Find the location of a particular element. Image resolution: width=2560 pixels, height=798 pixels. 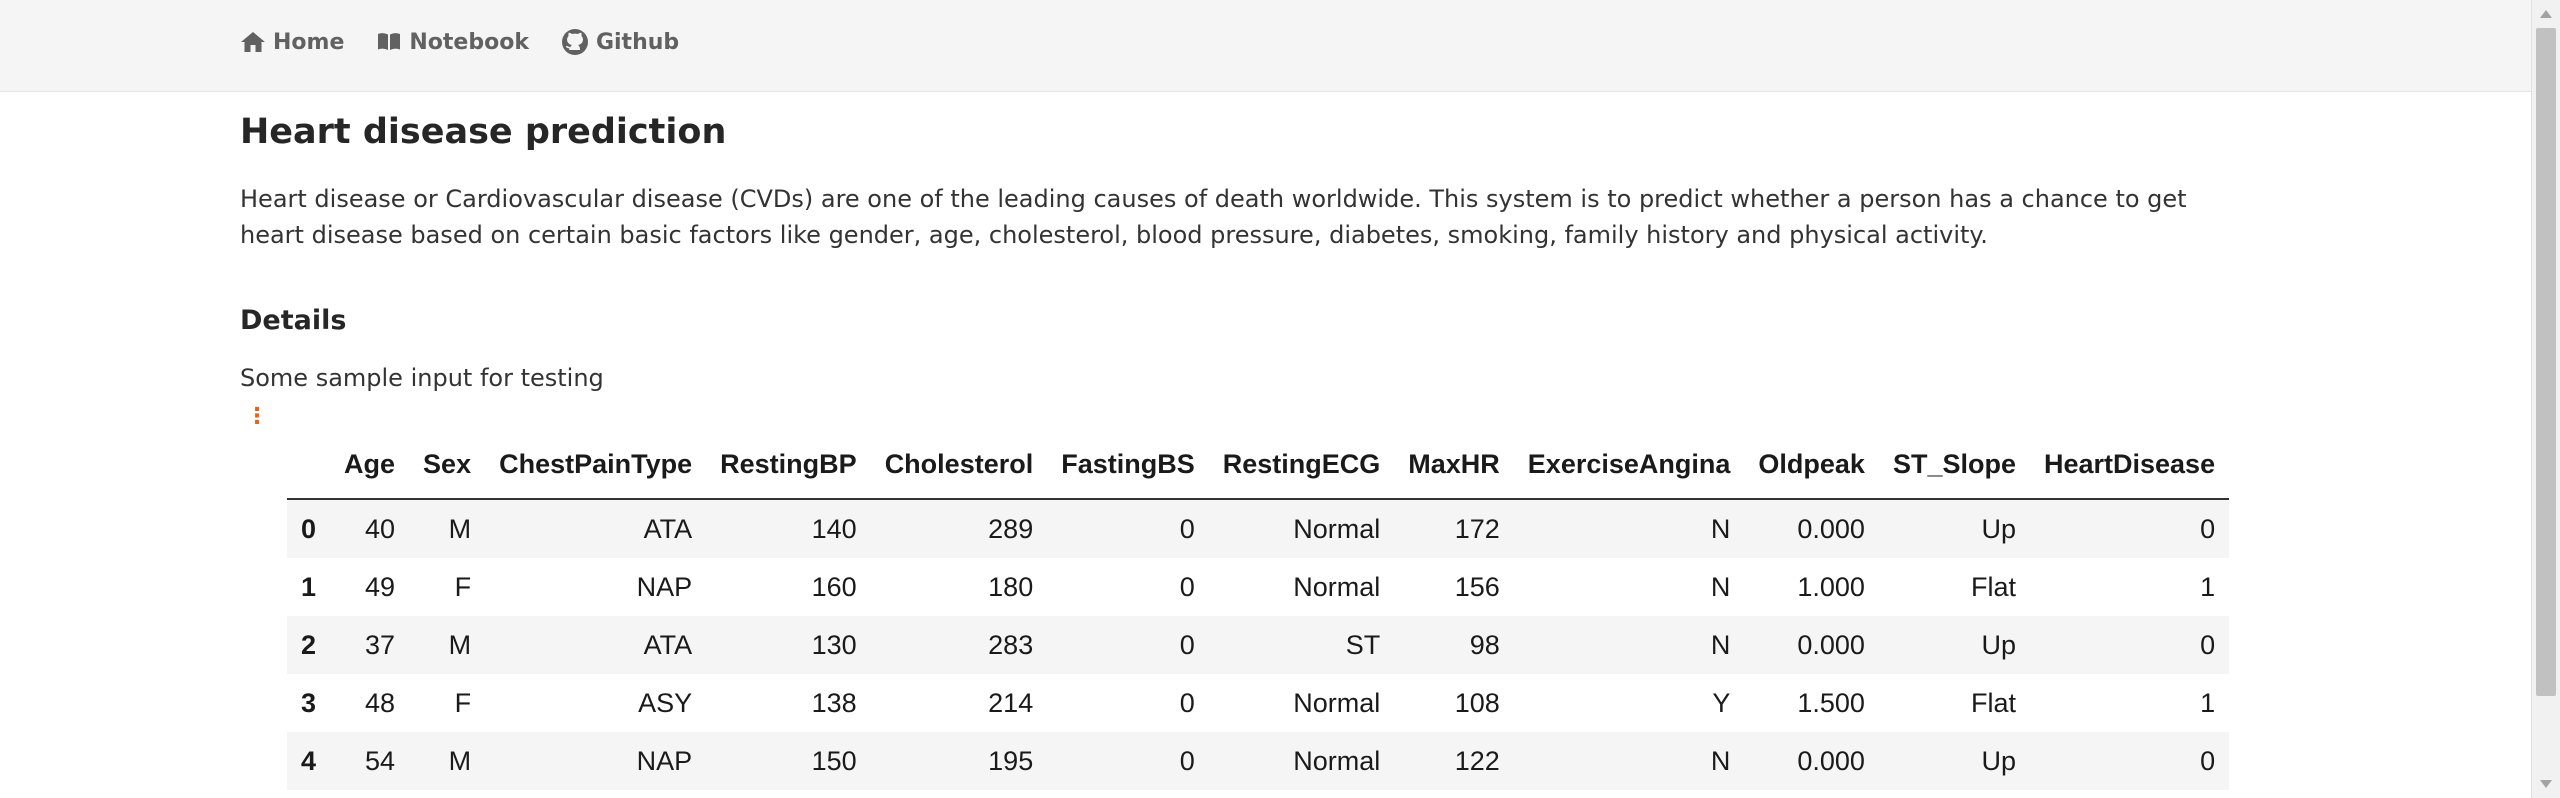

column-header-cholesterol: Cholesterol is located at coordinates (959, 465).